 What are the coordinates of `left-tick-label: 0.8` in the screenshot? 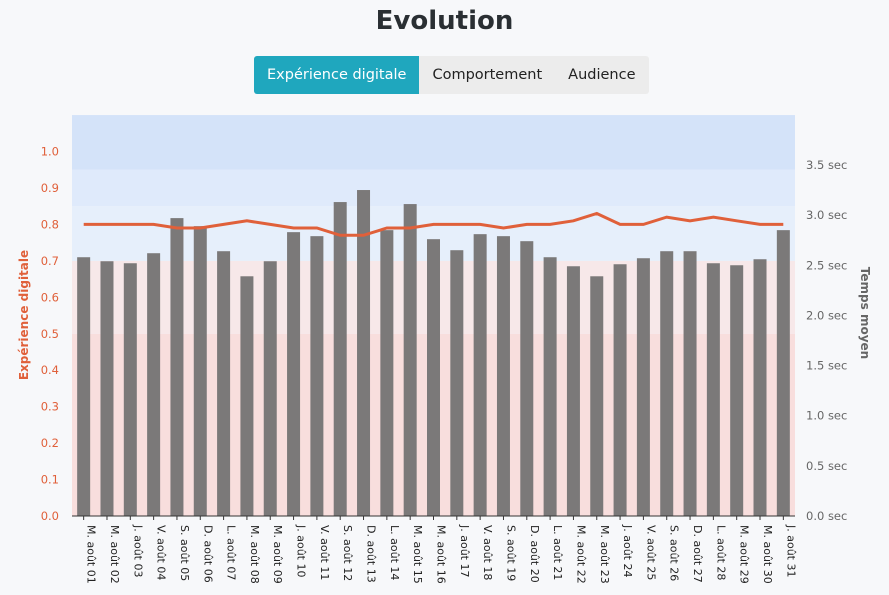 It's located at (50, 224).